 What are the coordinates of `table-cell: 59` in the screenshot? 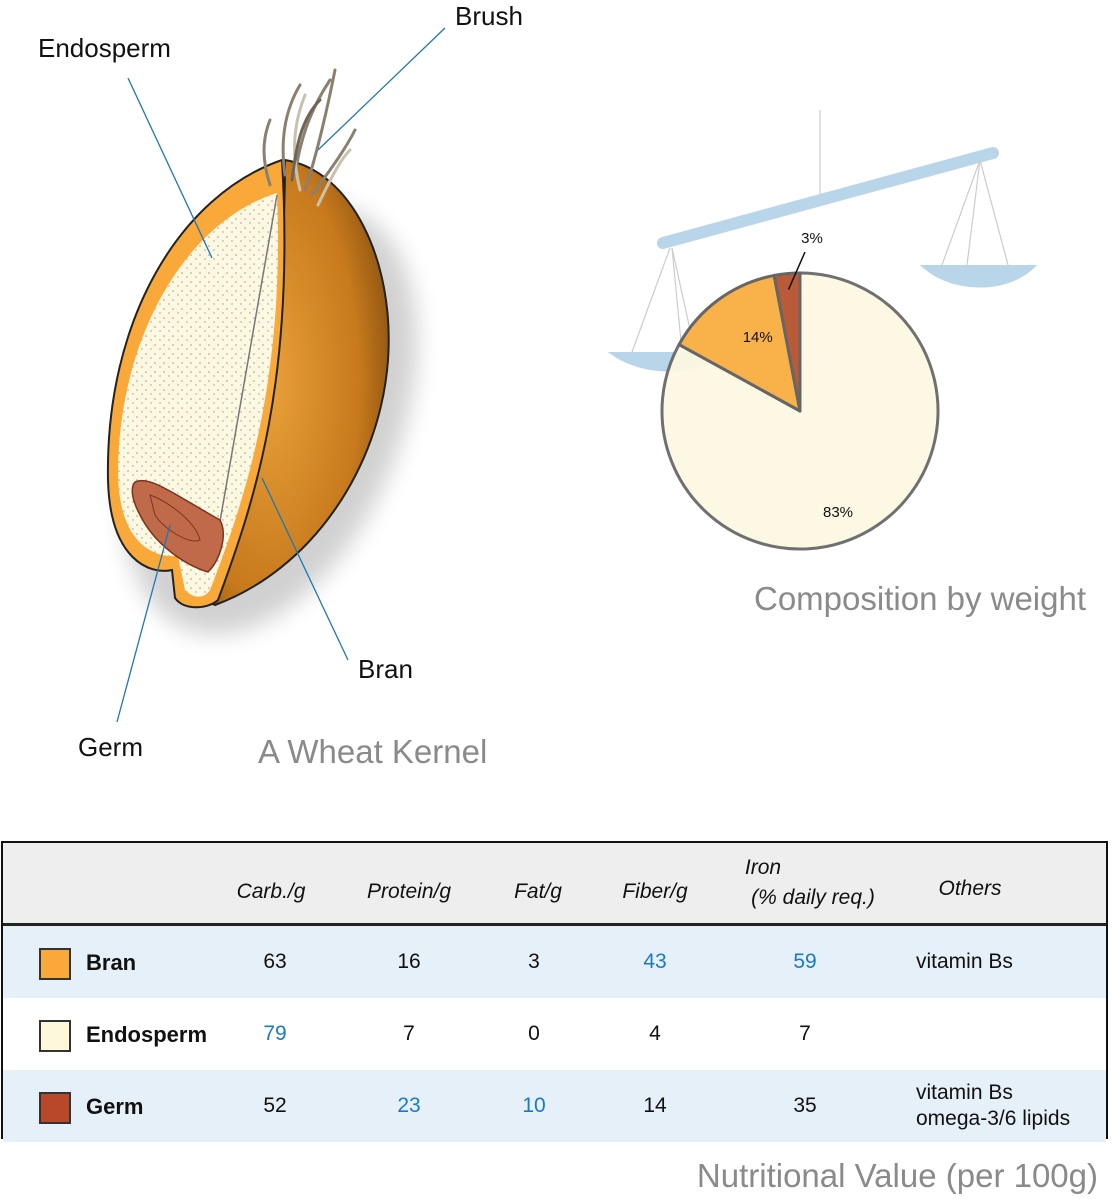 It's located at (805, 961).